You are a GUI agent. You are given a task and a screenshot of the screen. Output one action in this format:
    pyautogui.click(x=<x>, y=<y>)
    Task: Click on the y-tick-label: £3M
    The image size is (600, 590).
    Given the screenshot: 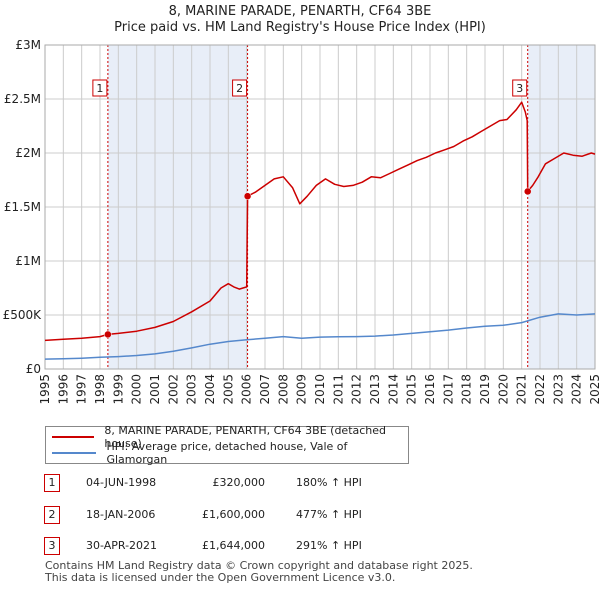 What is the action you would take?
    pyautogui.click(x=28, y=45)
    